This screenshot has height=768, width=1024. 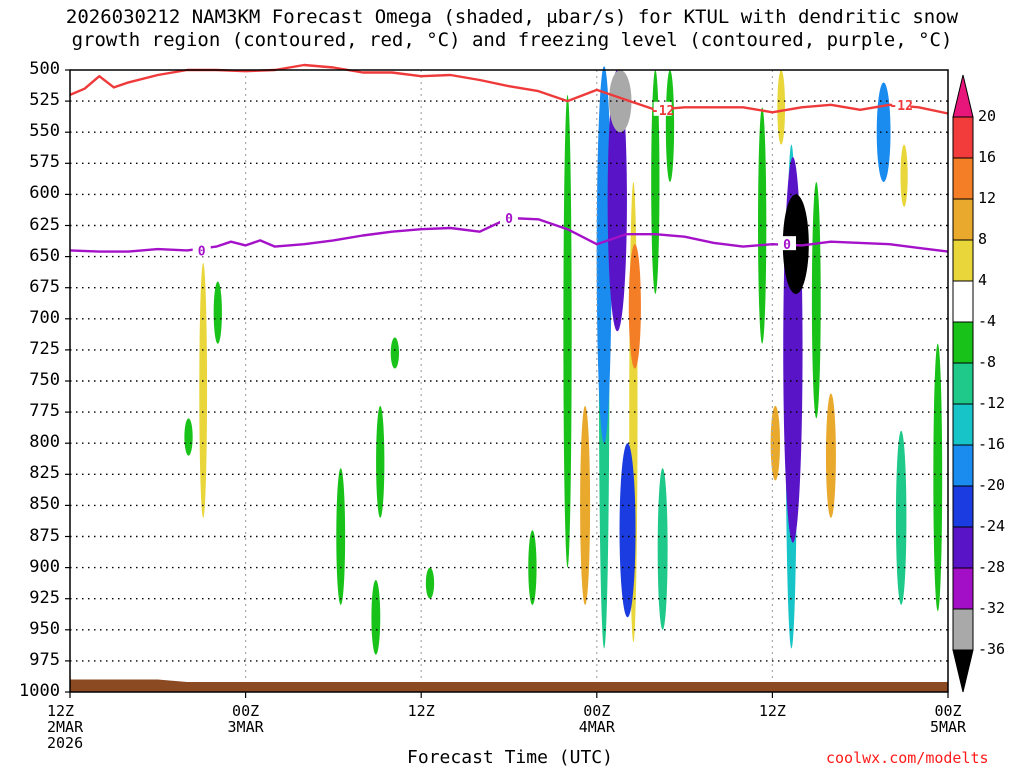 I want to click on freezing-level-contour-label-1: 0, so click(x=509, y=219).